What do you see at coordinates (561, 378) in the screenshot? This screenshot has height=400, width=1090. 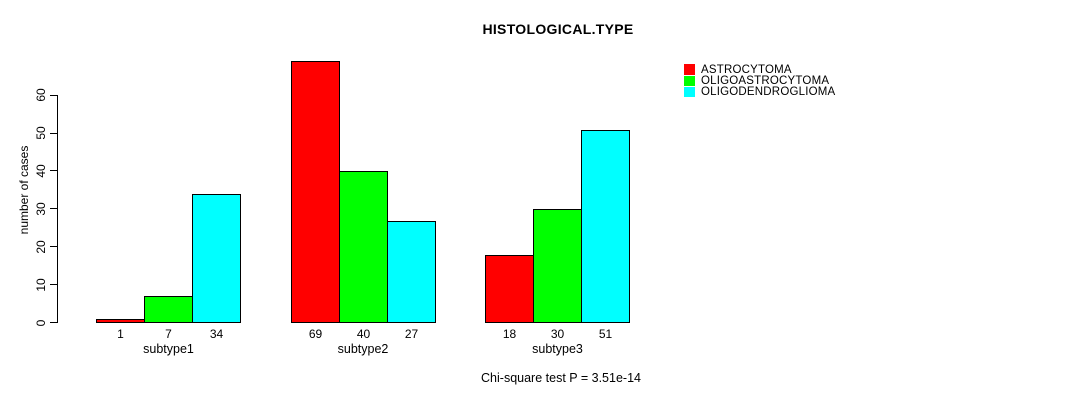 I see `chi-square-annotation: Chi-square test P = 3.51e-14` at bounding box center [561, 378].